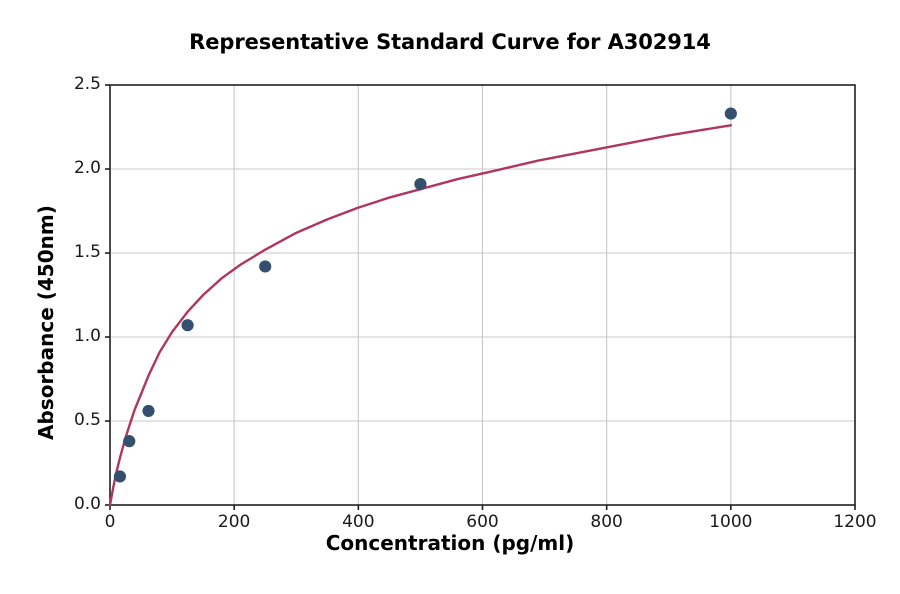  I want to click on x-tick-label: 600, so click(482, 522).